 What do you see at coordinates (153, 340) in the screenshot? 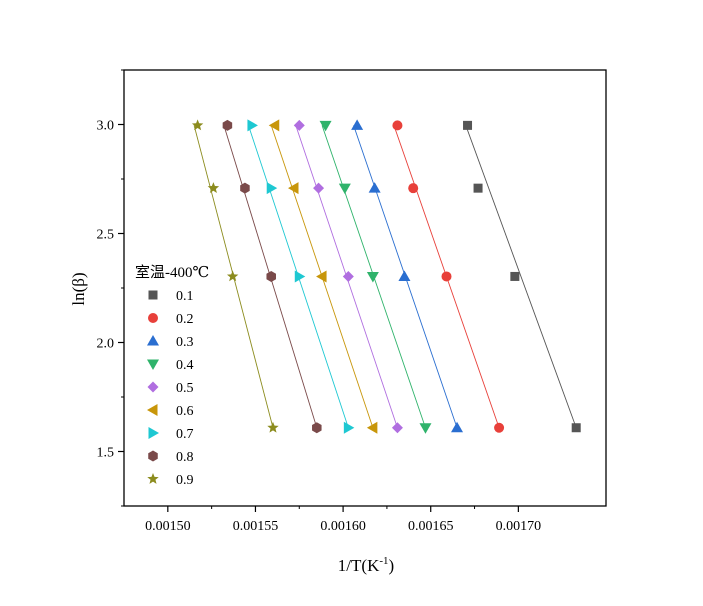
I see `legend-marker-0.3` at bounding box center [153, 340].